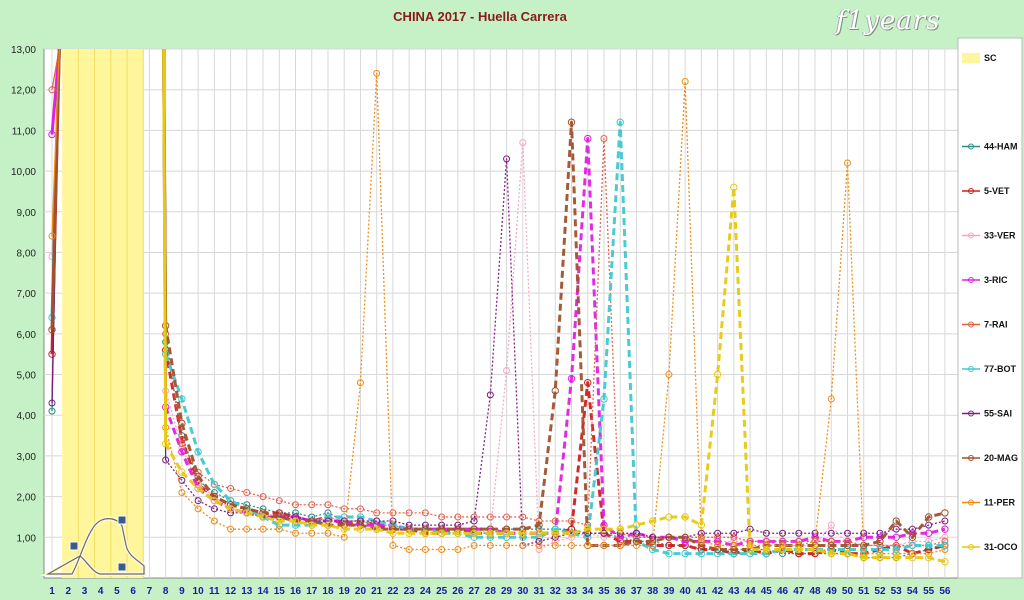 The image size is (1024, 600). I want to click on y-tick-label: 1,00, so click(27, 538).